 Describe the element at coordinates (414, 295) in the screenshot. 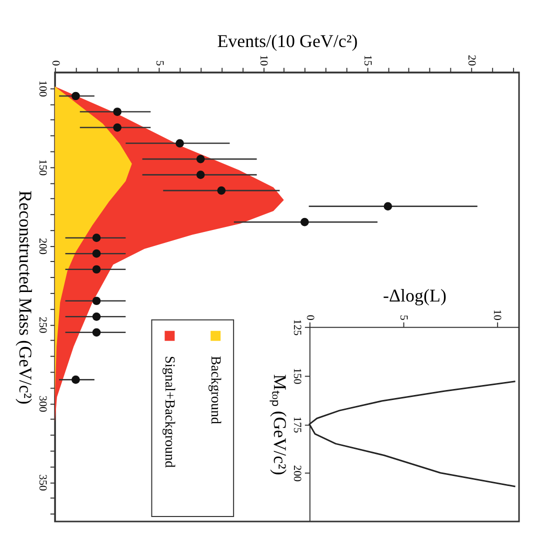

I see `x-axis-title: -Δlog(L)` at that location.